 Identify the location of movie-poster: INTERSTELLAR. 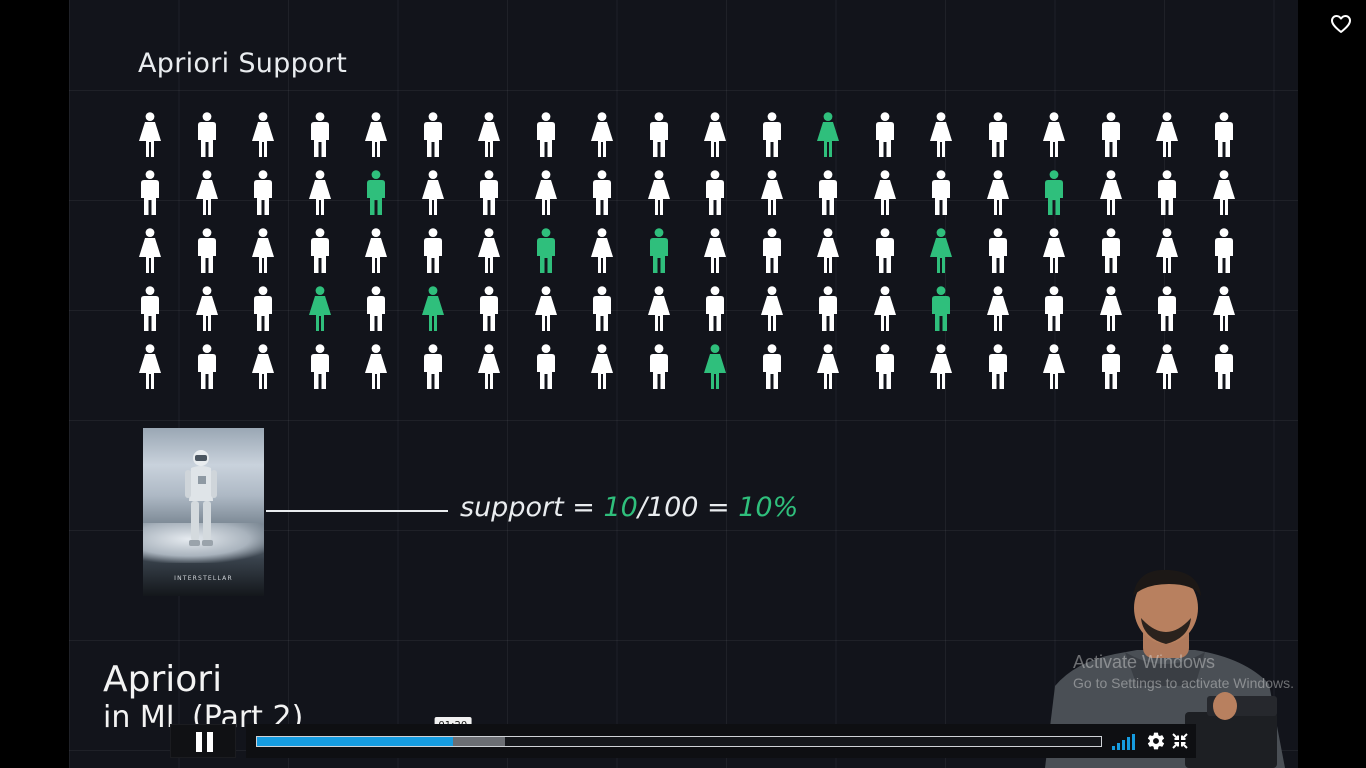
(203, 512).